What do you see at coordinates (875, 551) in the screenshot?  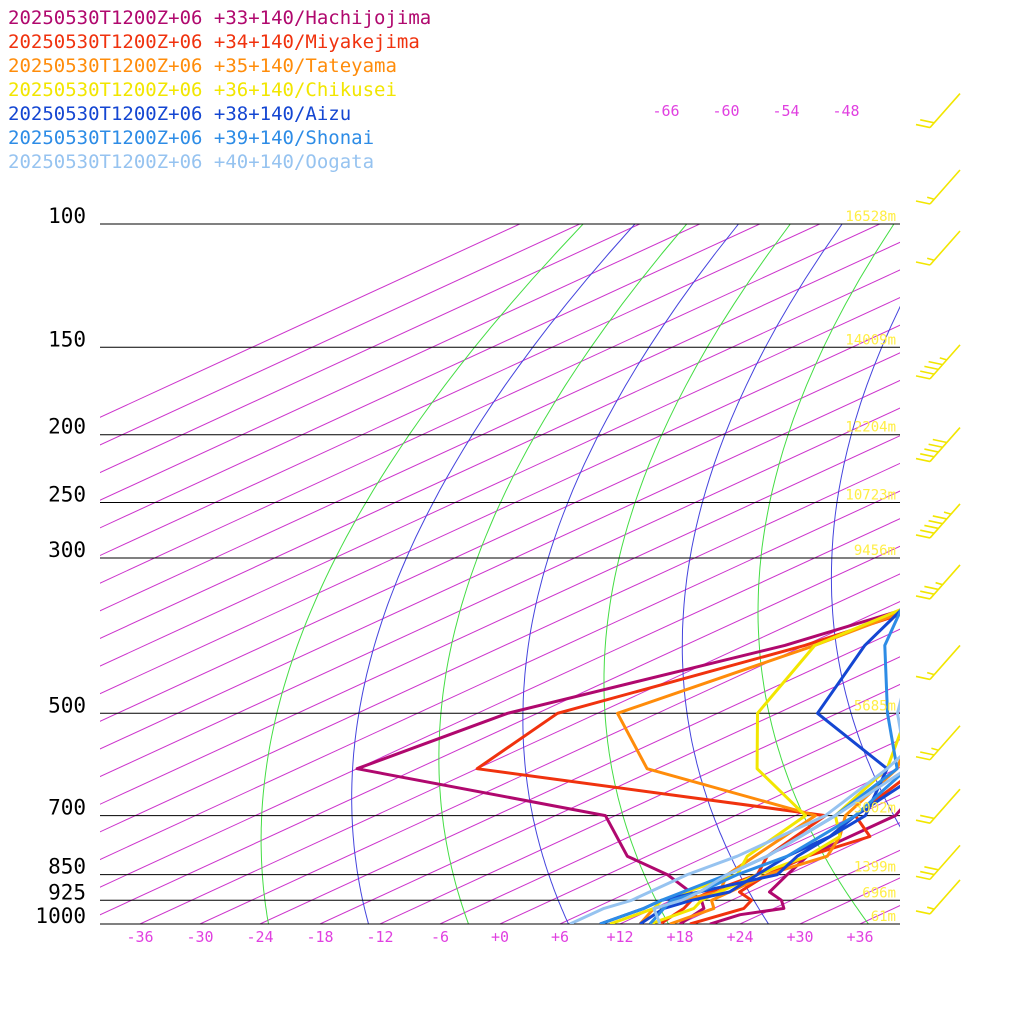 I see `height-label: 9456m` at bounding box center [875, 551].